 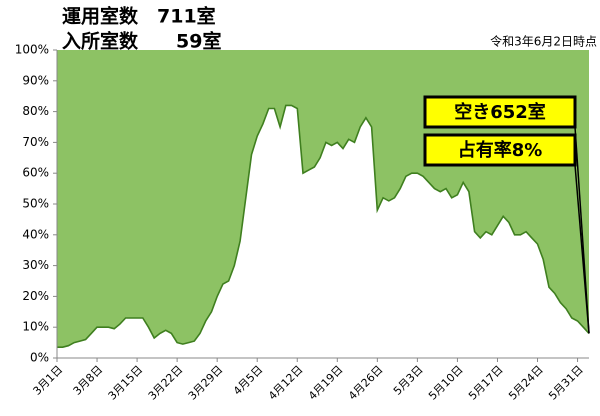 I want to click on x-tick-label: 3月22日, so click(x=166, y=383).